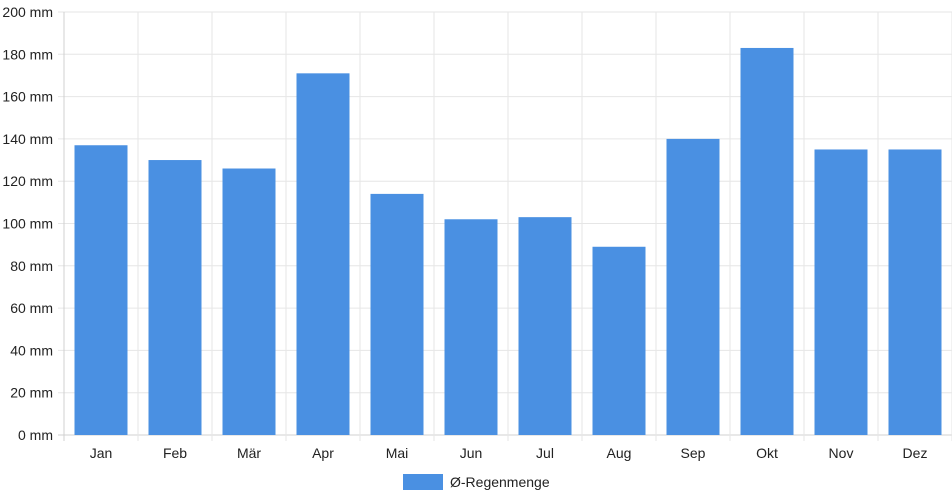 The height and width of the screenshot is (500, 952). Describe the element at coordinates (841, 292) in the screenshot. I see `bar-nov` at that location.